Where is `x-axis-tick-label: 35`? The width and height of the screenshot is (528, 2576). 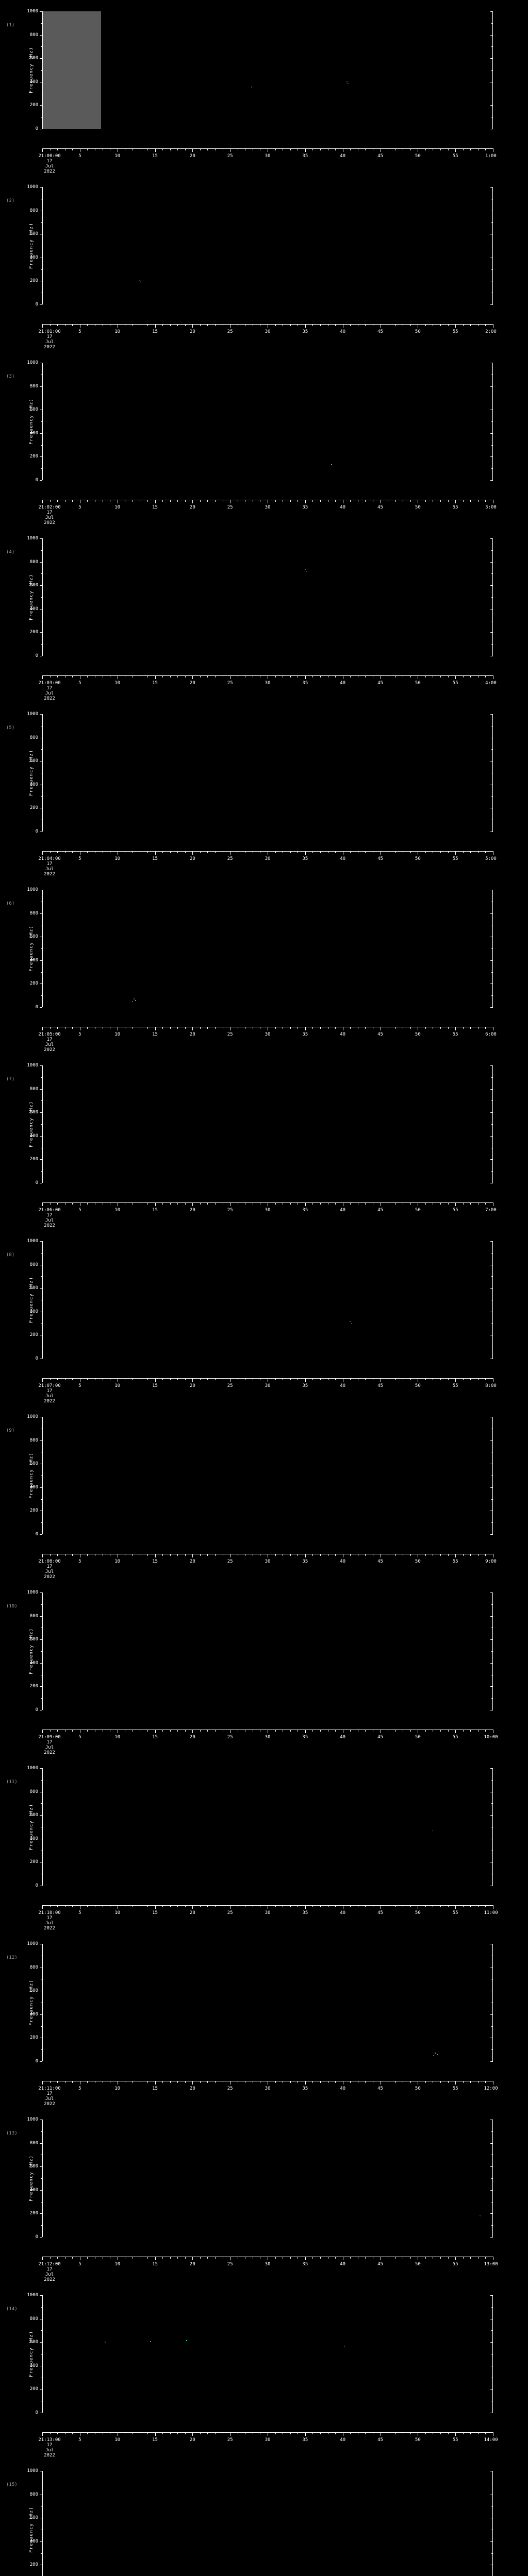 x-axis-tick-label: 35 is located at coordinates (305, 331).